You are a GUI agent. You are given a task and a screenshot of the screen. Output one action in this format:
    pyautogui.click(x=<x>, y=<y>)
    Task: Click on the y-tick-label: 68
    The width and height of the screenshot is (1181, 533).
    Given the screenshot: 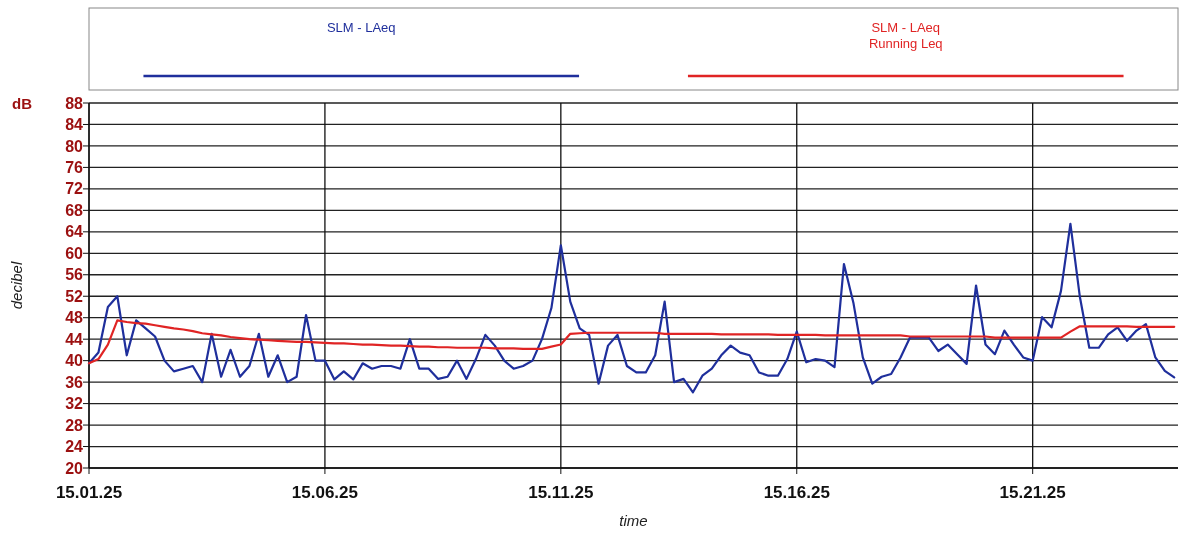 What is the action you would take?
    pyautogui.click(x=74, y=210)
    